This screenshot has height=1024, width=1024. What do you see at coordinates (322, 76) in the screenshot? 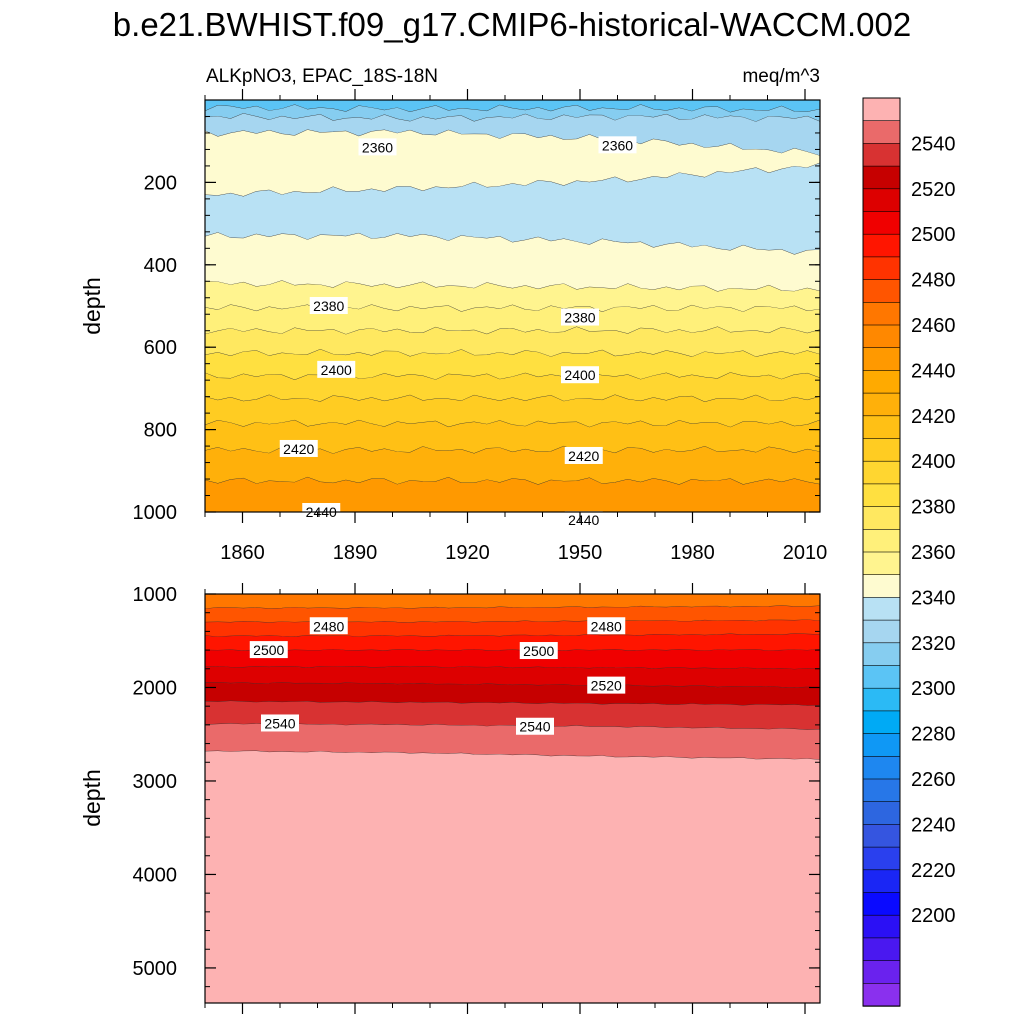
I see `variable-region-label: ALKpNO3, EPAC_18S-18N` at bounding box center [322, 76].